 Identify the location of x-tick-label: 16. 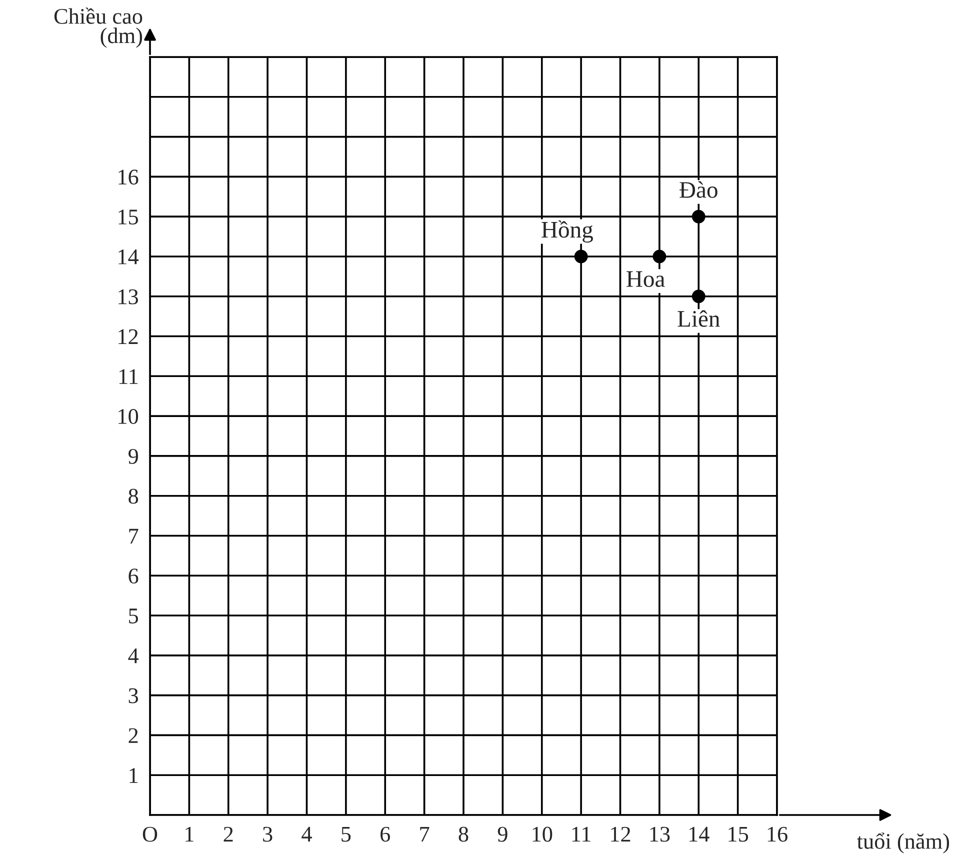
(778, 834).